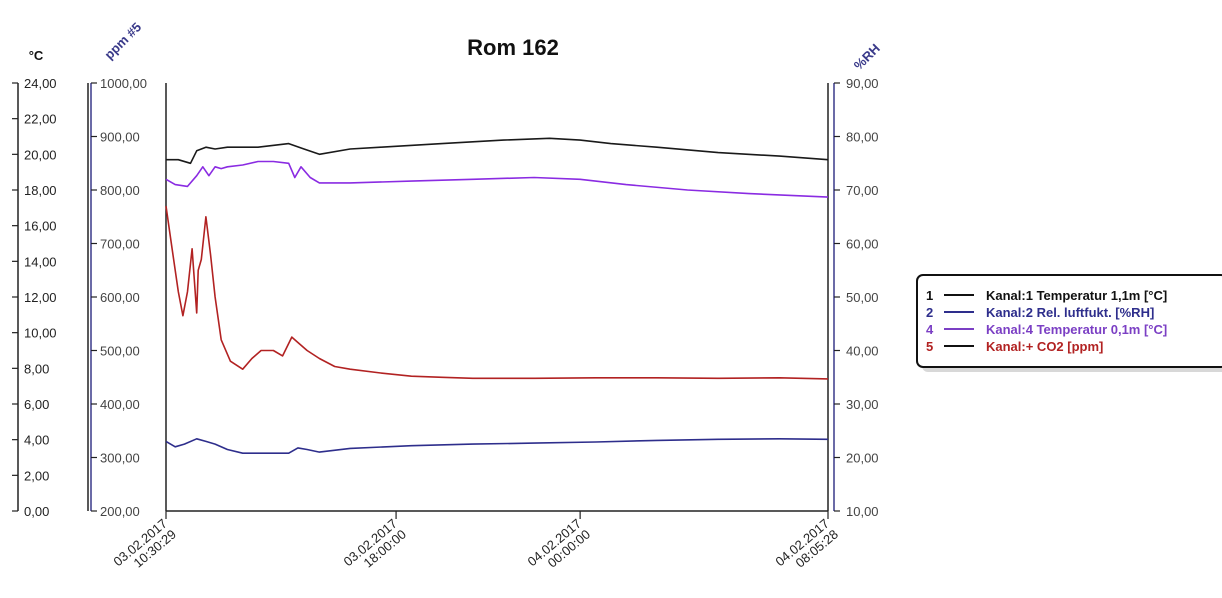 The height and width of the screenshot is (598, 1222). What do you see at coordinates (862, 244) in the screenshot?
I see `right_rh-tick-label: 60,00` at bounding box center [862, 244].